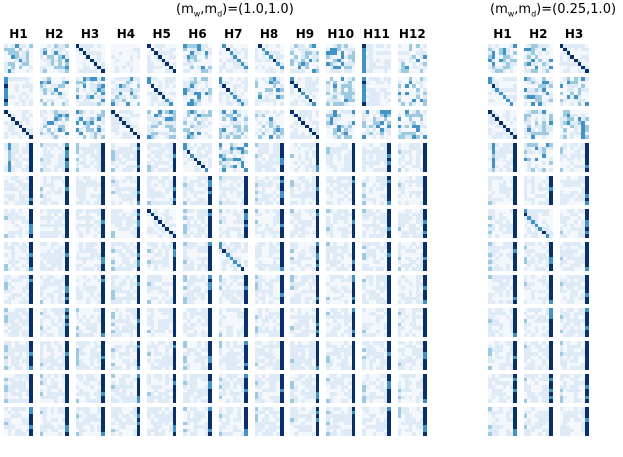 This screenshot has height=457, width=623. Describe the element at coordinates (54, 91) in the screenshot. I see `attention-map-l2-h2` at that location.